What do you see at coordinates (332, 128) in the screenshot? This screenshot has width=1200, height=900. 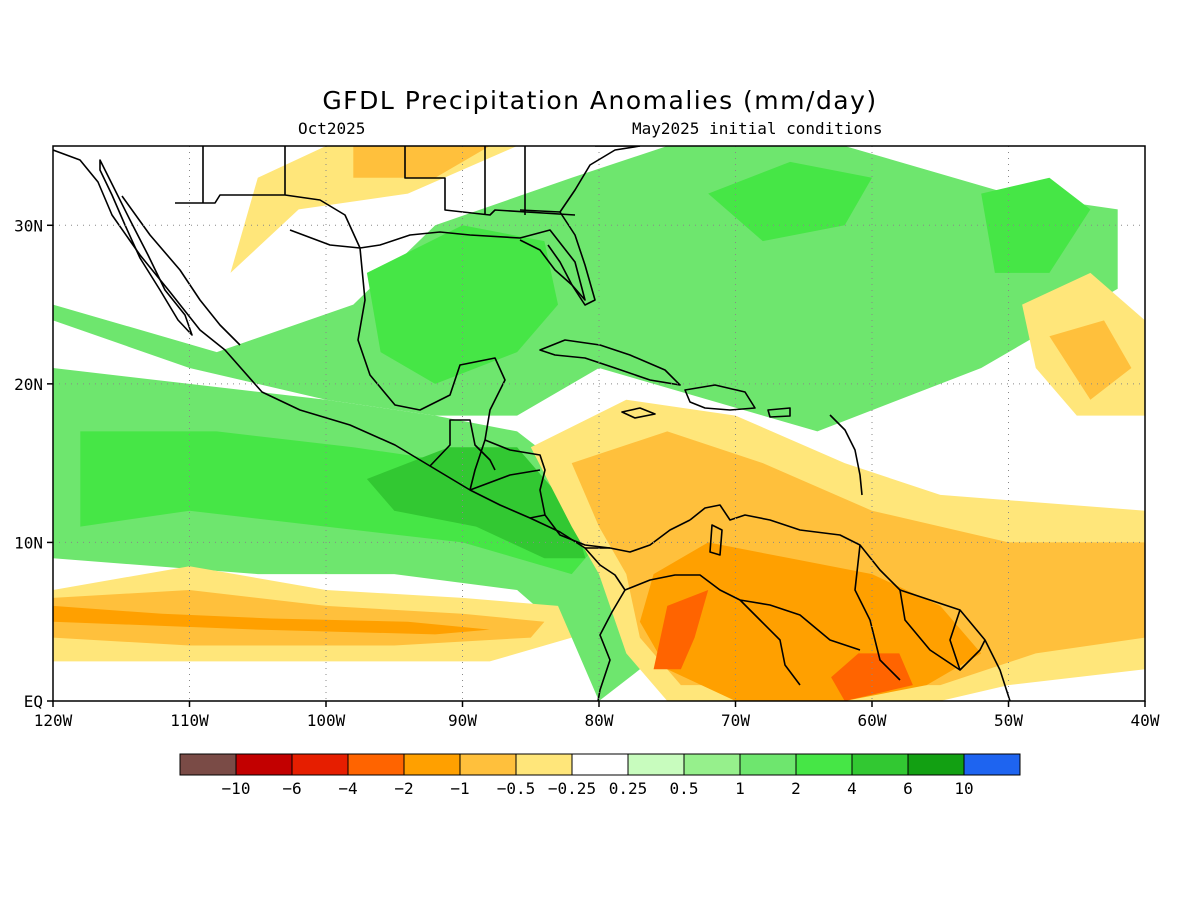 I see `forecast-month: Oct2025` at bounding box center [332, 128].